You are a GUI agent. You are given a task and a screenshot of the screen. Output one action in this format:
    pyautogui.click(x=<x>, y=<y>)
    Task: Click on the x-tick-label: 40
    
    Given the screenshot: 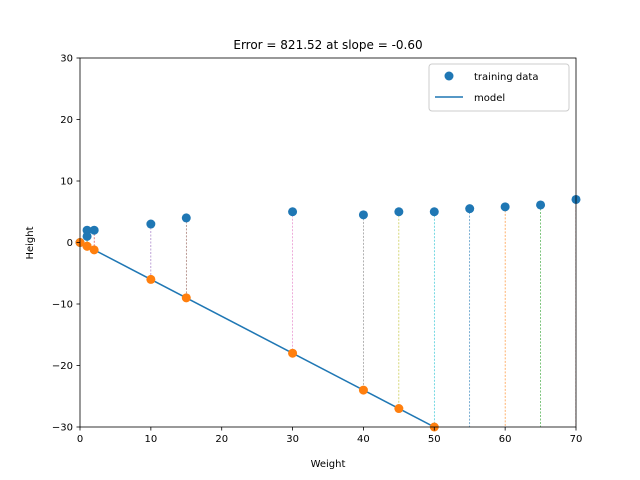 What is the action you would take?
    pyautogui.click(x=363, y=439)
    